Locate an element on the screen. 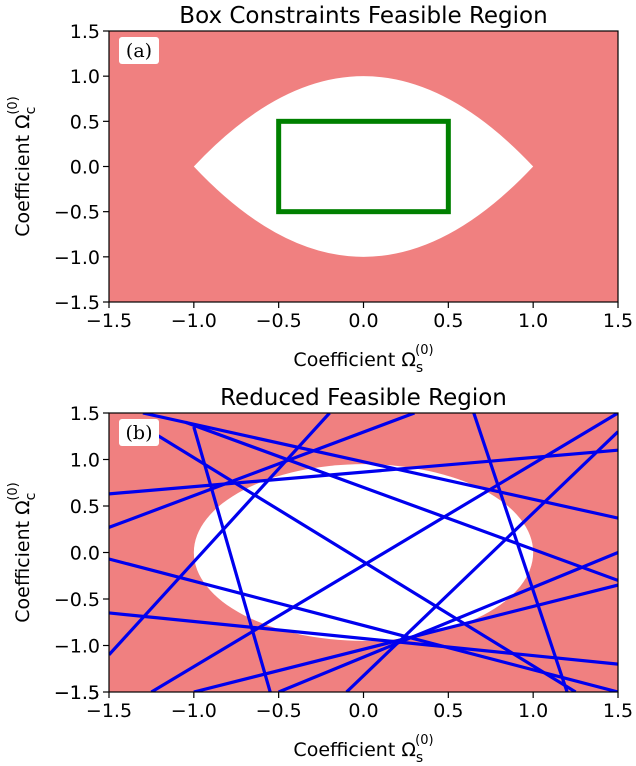 The image size is (636, 766). chart-title: Reduced Feasible Region is located at coordinates (363, 398).